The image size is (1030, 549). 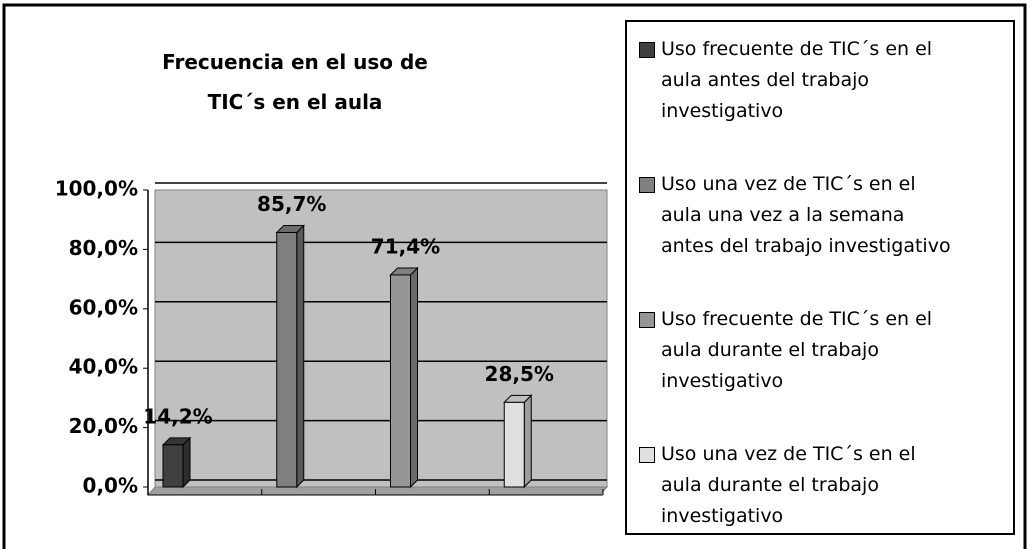 What do you see at coordinates (177, 416) in the screenshot?
I see `data-label: 14,2%` at bounding box center [177, 416].